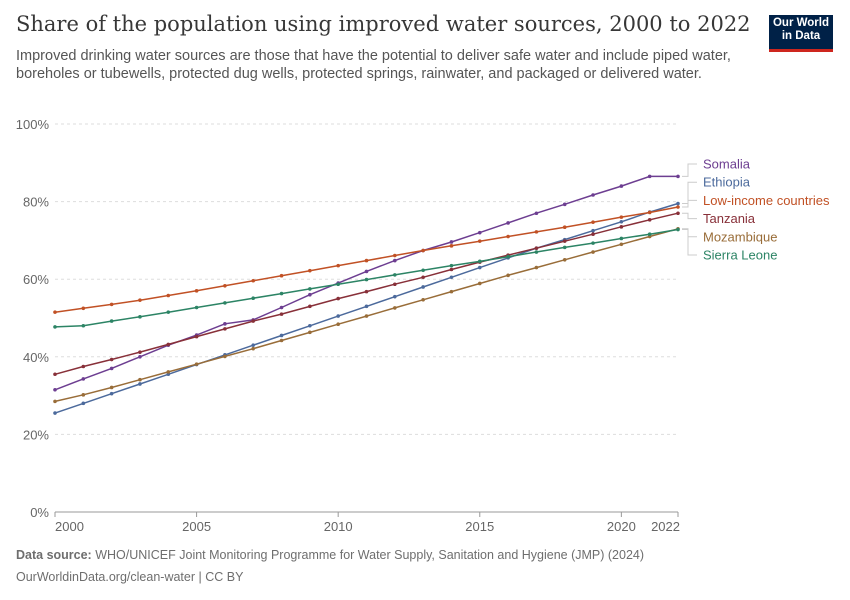 Image resolution: width=850 pixels, height=600 pixels. What do you see at coordinates (727, 164) in the screenshot?
I see `legend-label: Somalia` at bounding box center [727, 164].